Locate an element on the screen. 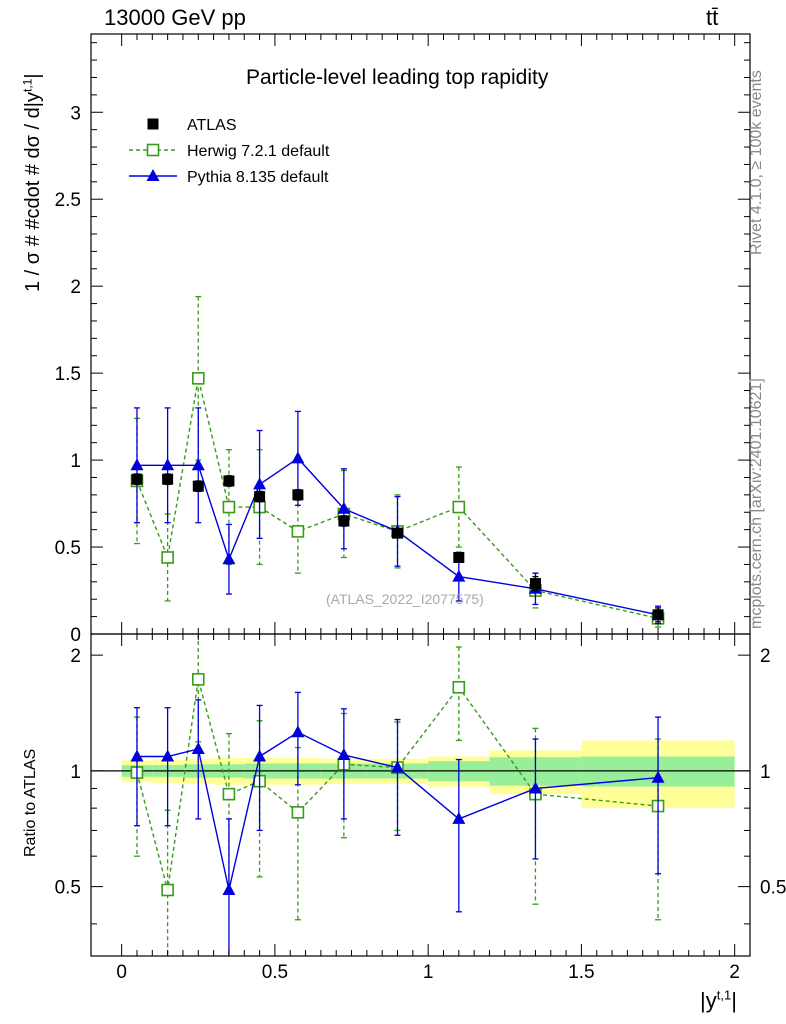  main-ytick-label-5: 2.5 is located at coordinates (68, 200).